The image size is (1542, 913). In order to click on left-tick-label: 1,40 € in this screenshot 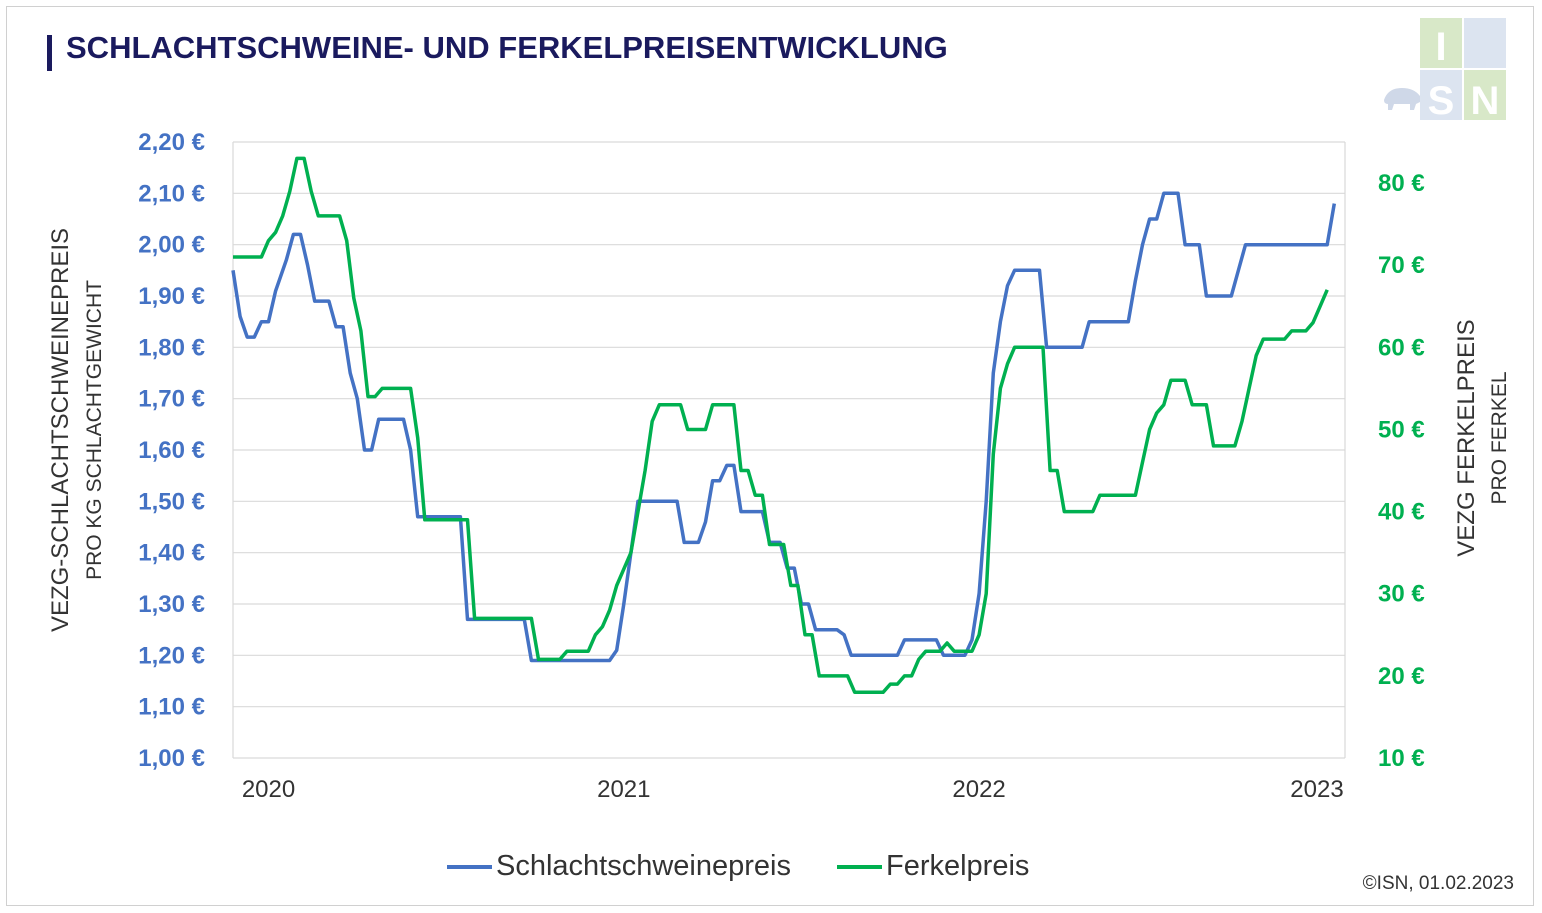, I will do `click(171, 553)`.